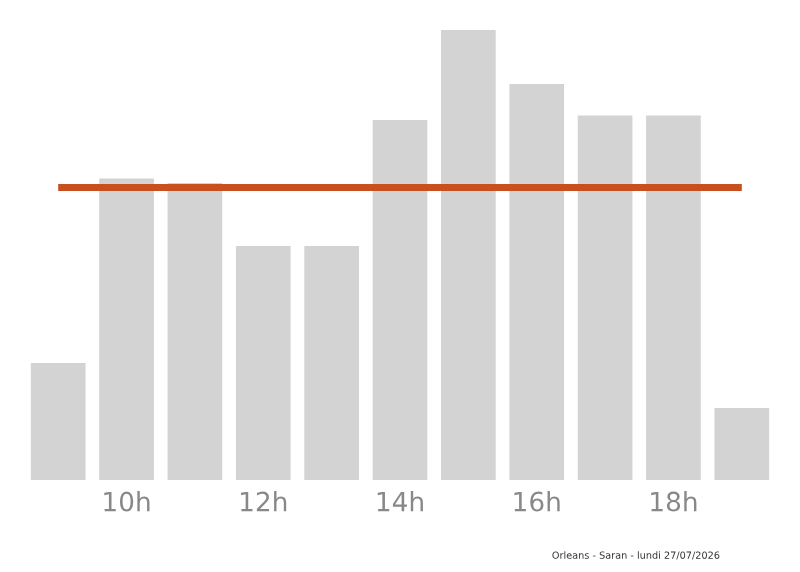 The width and height of the screenshot is (800, 572). What do you see at coordinates (674, 501) in the screenshot?
I see `x-tick-label: 18h` at bounding box center [674, 501].